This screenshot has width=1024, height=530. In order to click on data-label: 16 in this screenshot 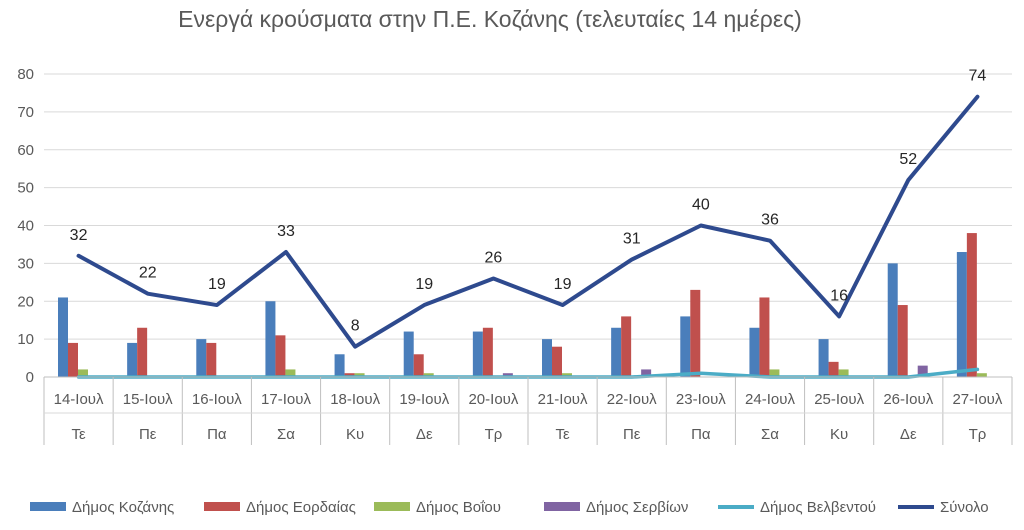, I will do `click(839, 295)`.